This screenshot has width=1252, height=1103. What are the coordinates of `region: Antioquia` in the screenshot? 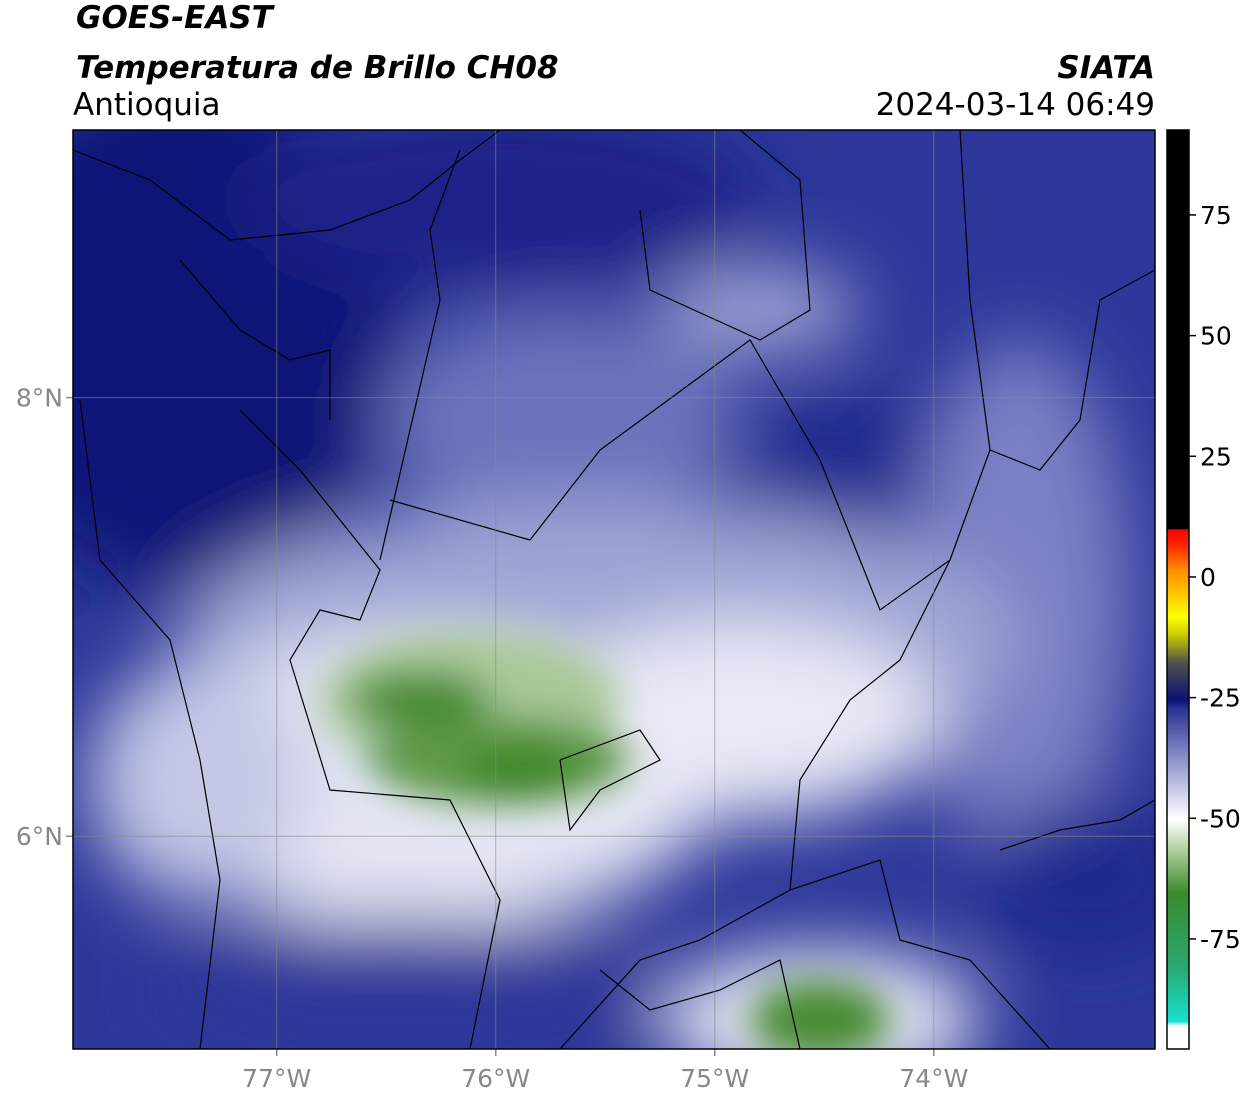 It's located at (147, 105).